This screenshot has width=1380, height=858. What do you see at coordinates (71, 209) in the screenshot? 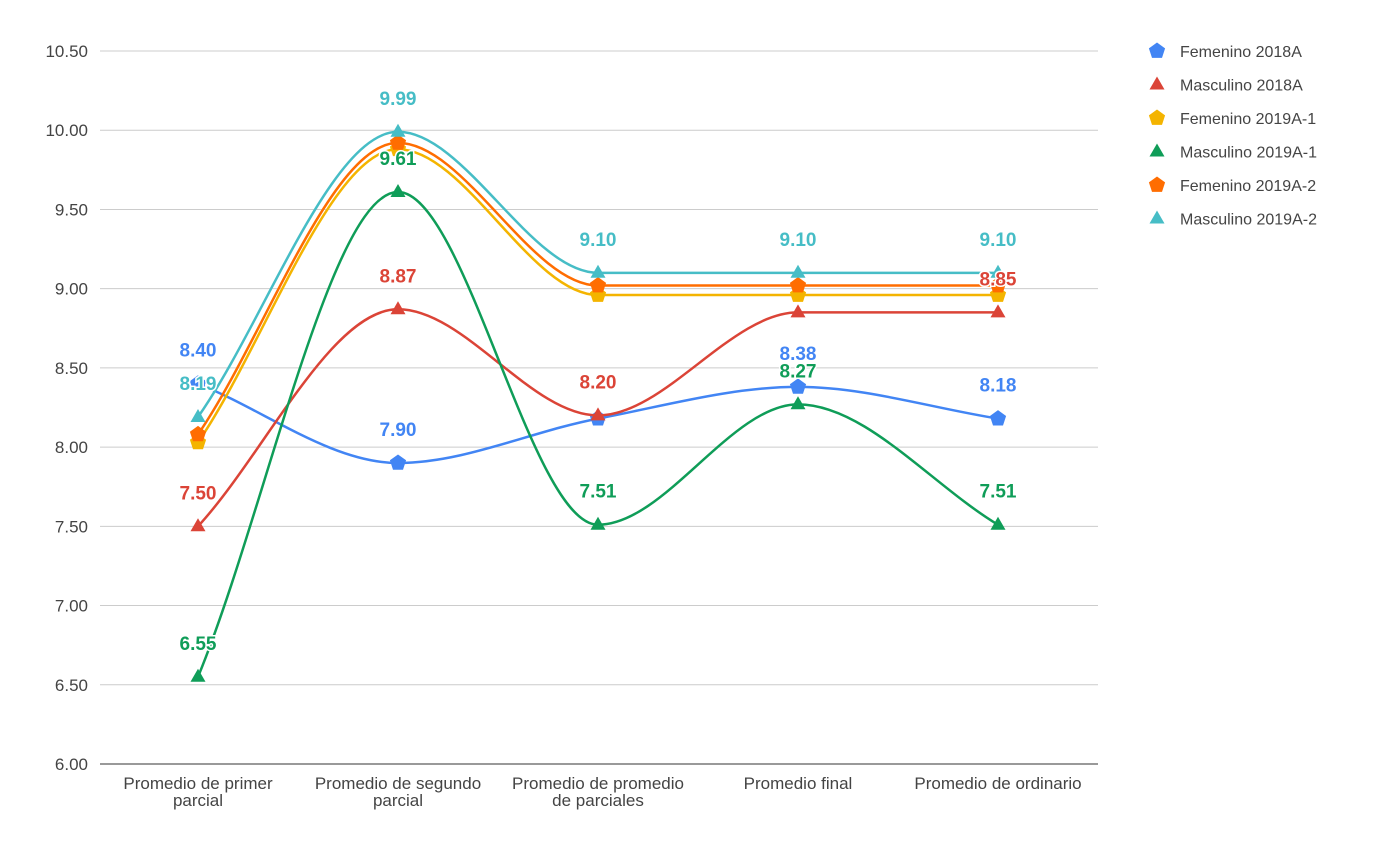
I see `y-tick-label: 9.50` at bounding box center [71, 209].